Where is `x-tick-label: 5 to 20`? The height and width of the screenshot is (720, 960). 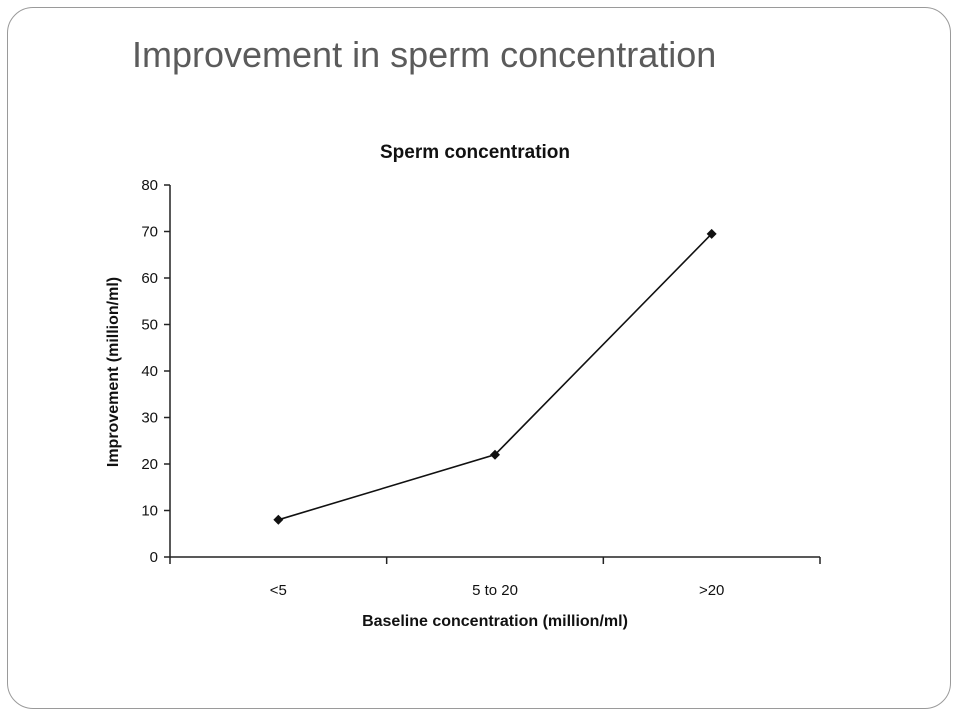
x-tick-label: 5 to 20 is located at coordinates (495, 590).